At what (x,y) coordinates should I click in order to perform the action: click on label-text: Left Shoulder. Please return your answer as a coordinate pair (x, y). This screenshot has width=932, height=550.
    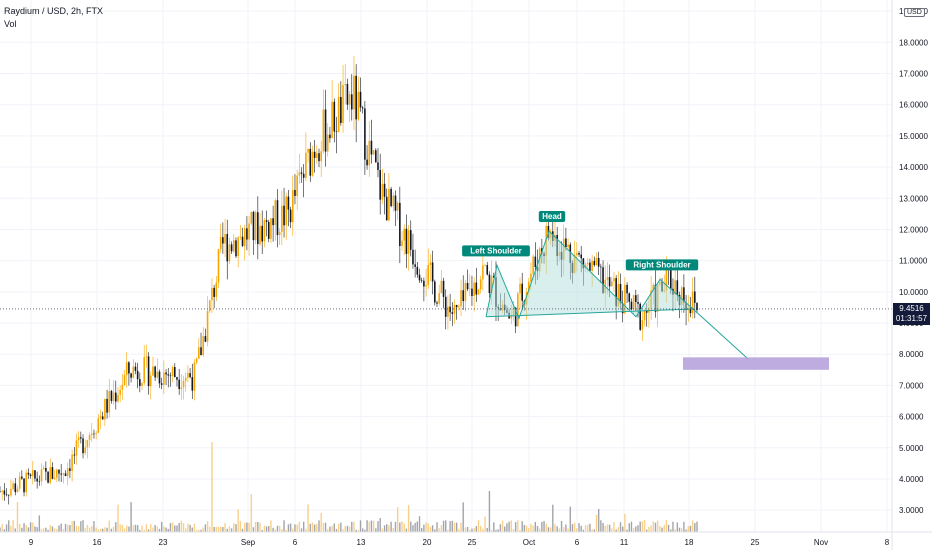
    Looking at the image, I should click on (496, 250).